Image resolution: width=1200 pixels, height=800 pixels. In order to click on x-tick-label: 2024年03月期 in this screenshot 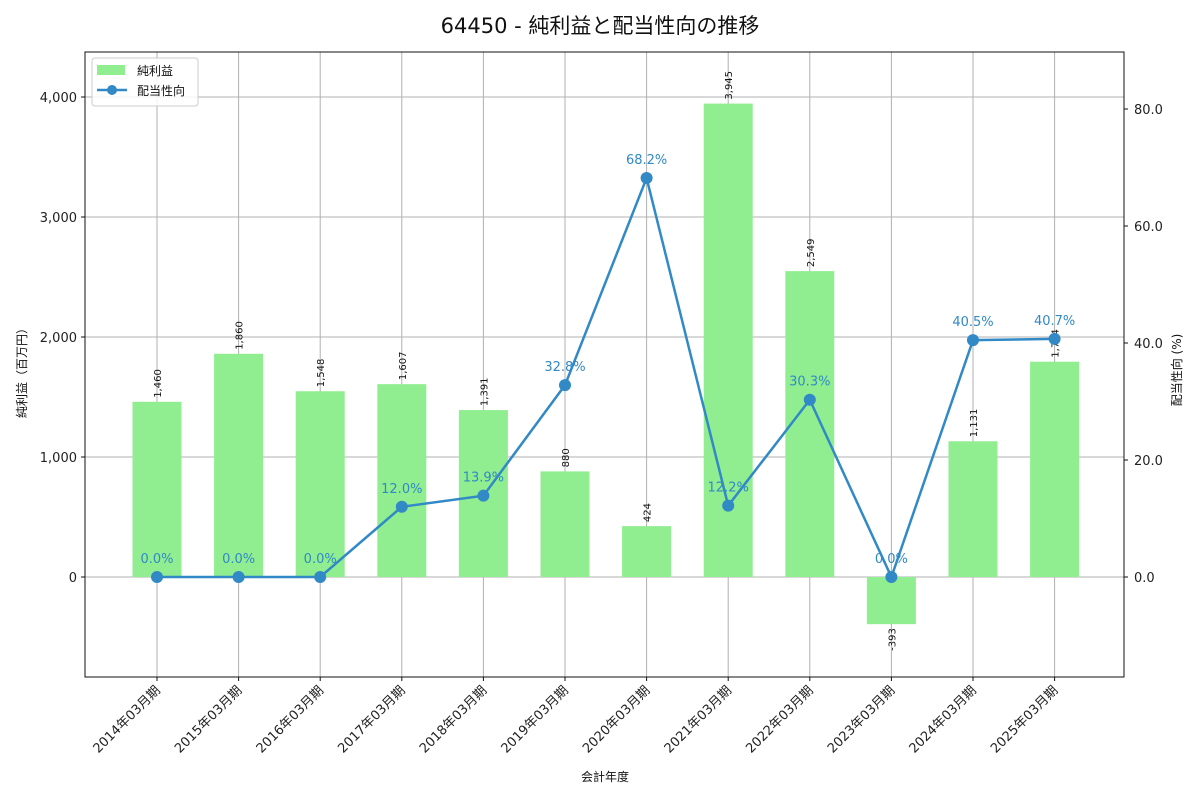, I will do `click(943, 719)`.